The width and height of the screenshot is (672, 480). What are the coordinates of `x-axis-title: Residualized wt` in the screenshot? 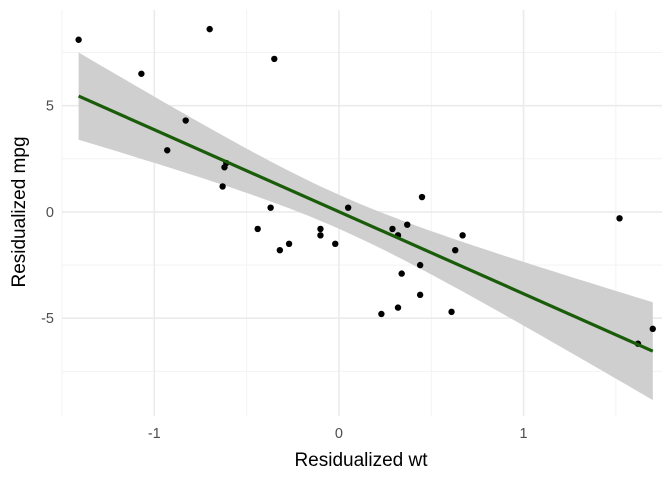 It's located at (361, 460).